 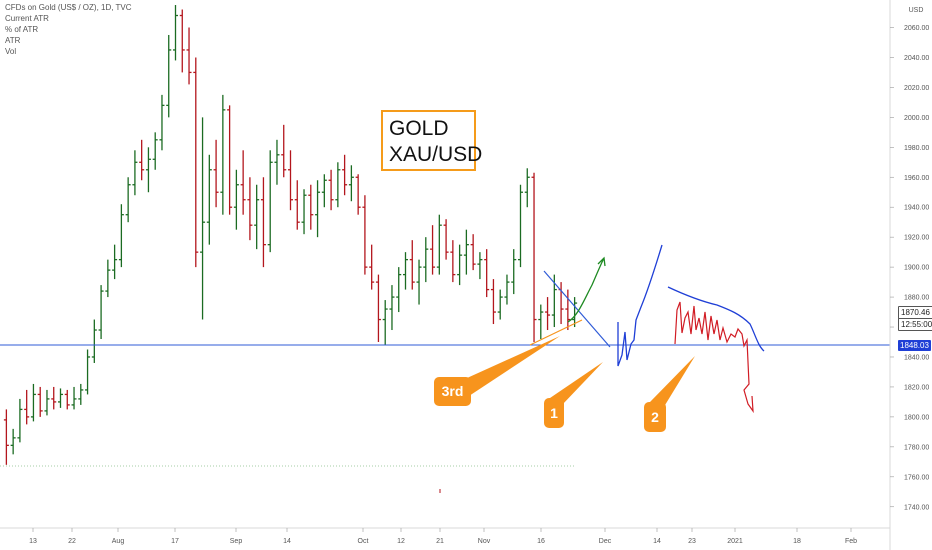 What do you see at coordinates (118, 541) in the screenshot?
I see `x-tick-label: Aug` at bounding box center [118, 541].